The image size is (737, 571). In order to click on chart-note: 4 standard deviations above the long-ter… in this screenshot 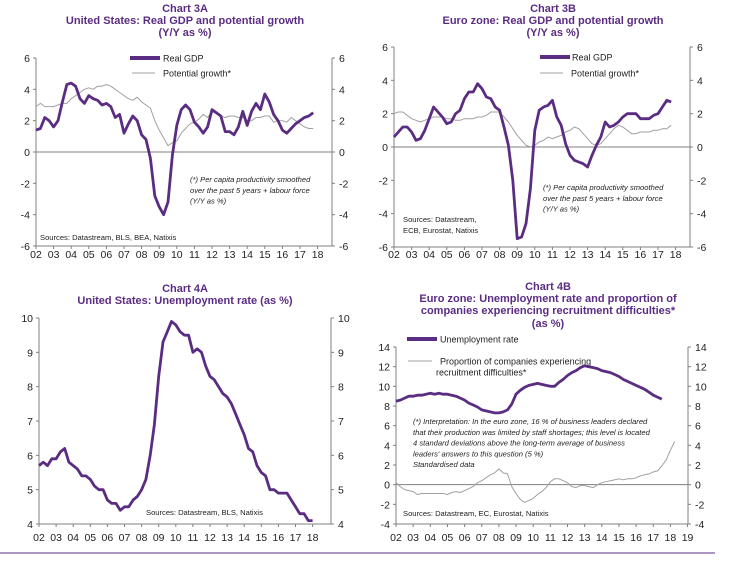, I will do `click(519, 443)`.